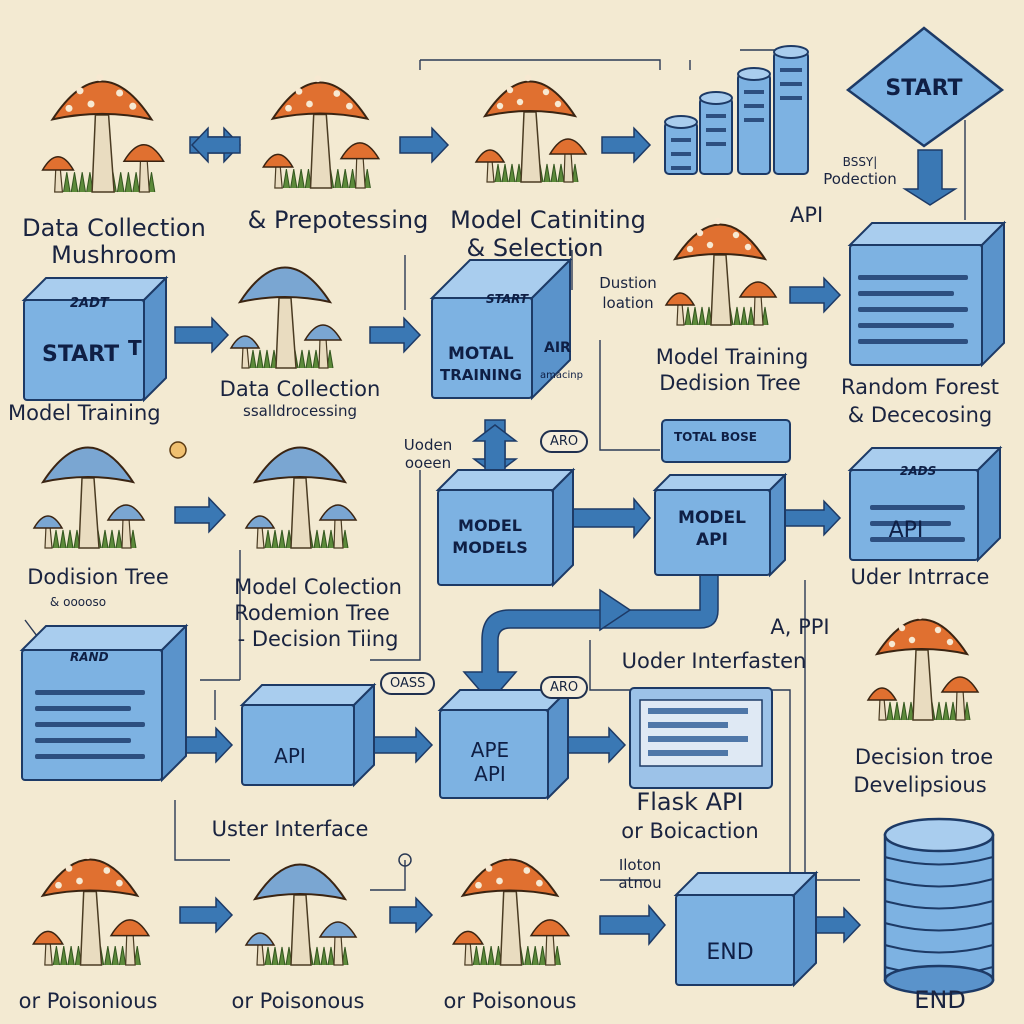 This screenshot has width=1024, height=1024. I want to click on end-block-label: END, so click(730, 952).